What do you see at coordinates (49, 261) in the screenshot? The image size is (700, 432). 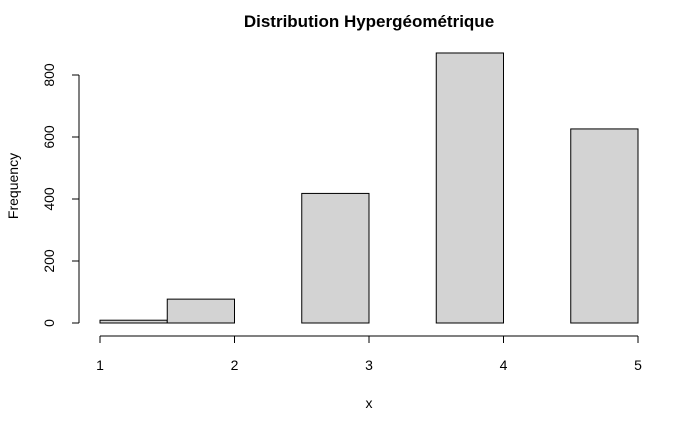 I see `y-tick-label: 200` at bounding box center [49, 261].